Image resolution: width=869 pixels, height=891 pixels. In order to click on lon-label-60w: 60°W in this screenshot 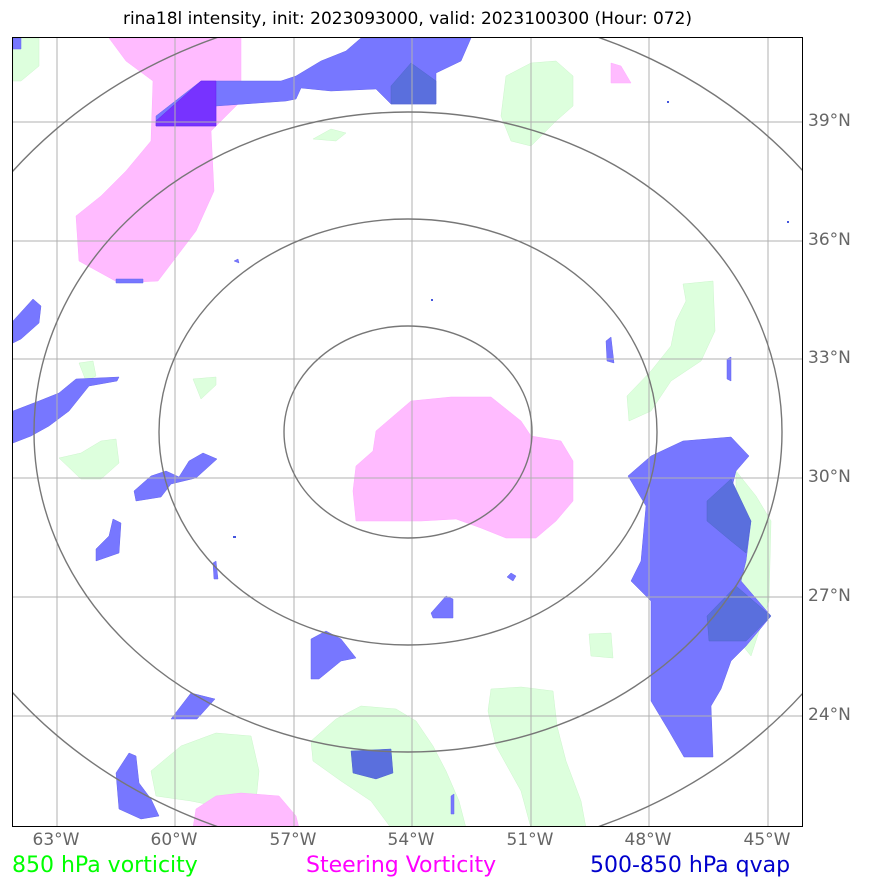, I will do `click(174, 840)`.